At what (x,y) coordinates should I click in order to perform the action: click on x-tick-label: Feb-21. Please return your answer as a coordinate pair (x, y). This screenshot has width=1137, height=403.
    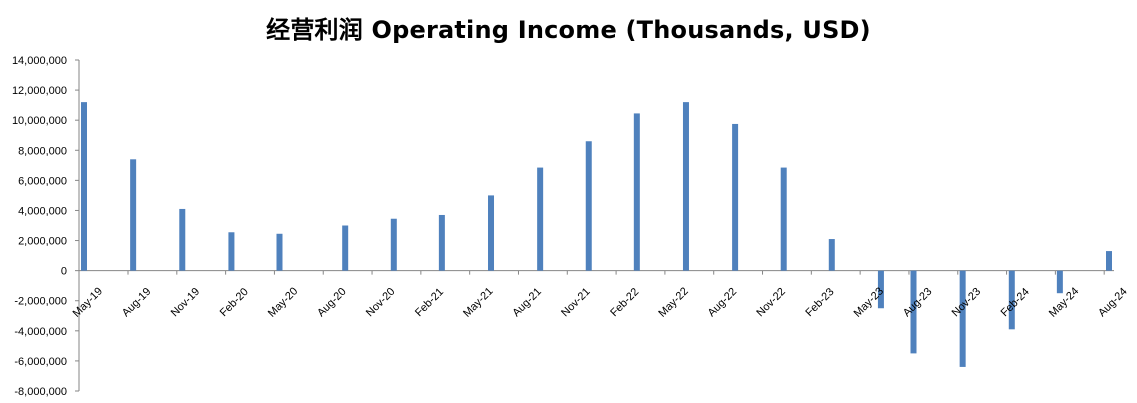
    Looking at the image, I should click on (429, 302).